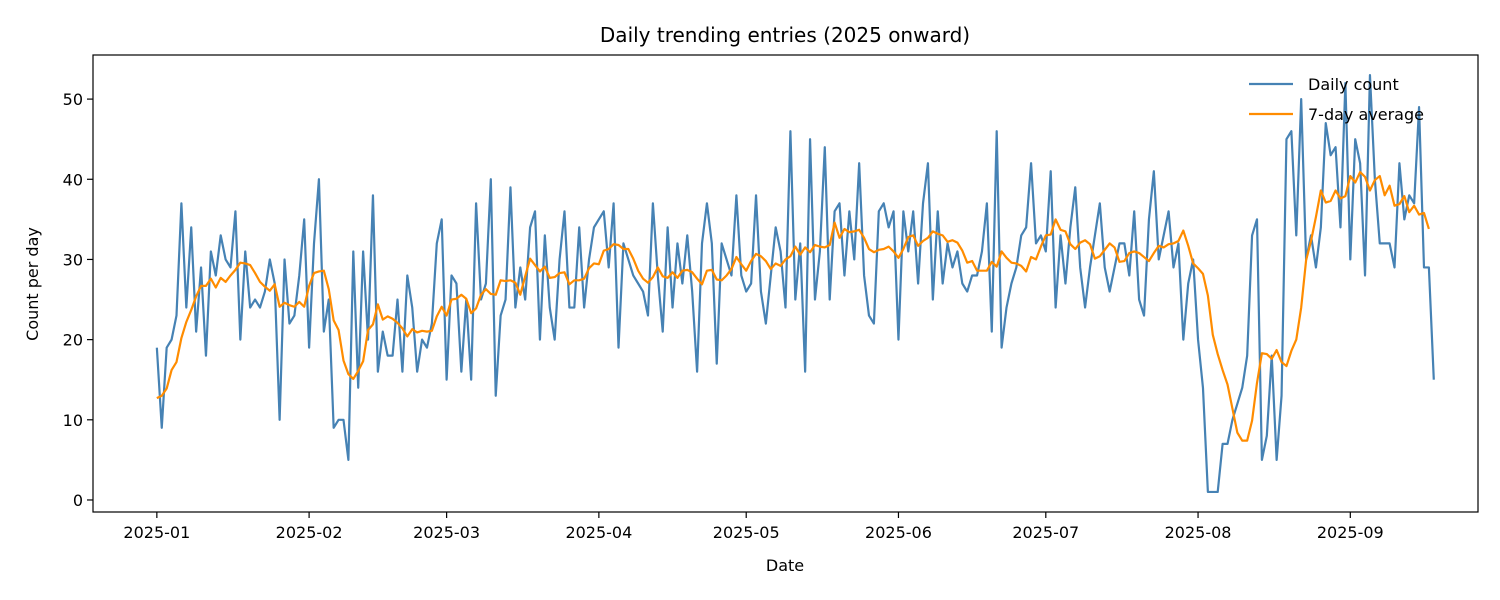 Image resolution: width=1500 pixels, height=600 pixels. Describe the element at coordinates (1366, 114) in the screenshot. I see `legend-label-2: 7-day average` at that location.